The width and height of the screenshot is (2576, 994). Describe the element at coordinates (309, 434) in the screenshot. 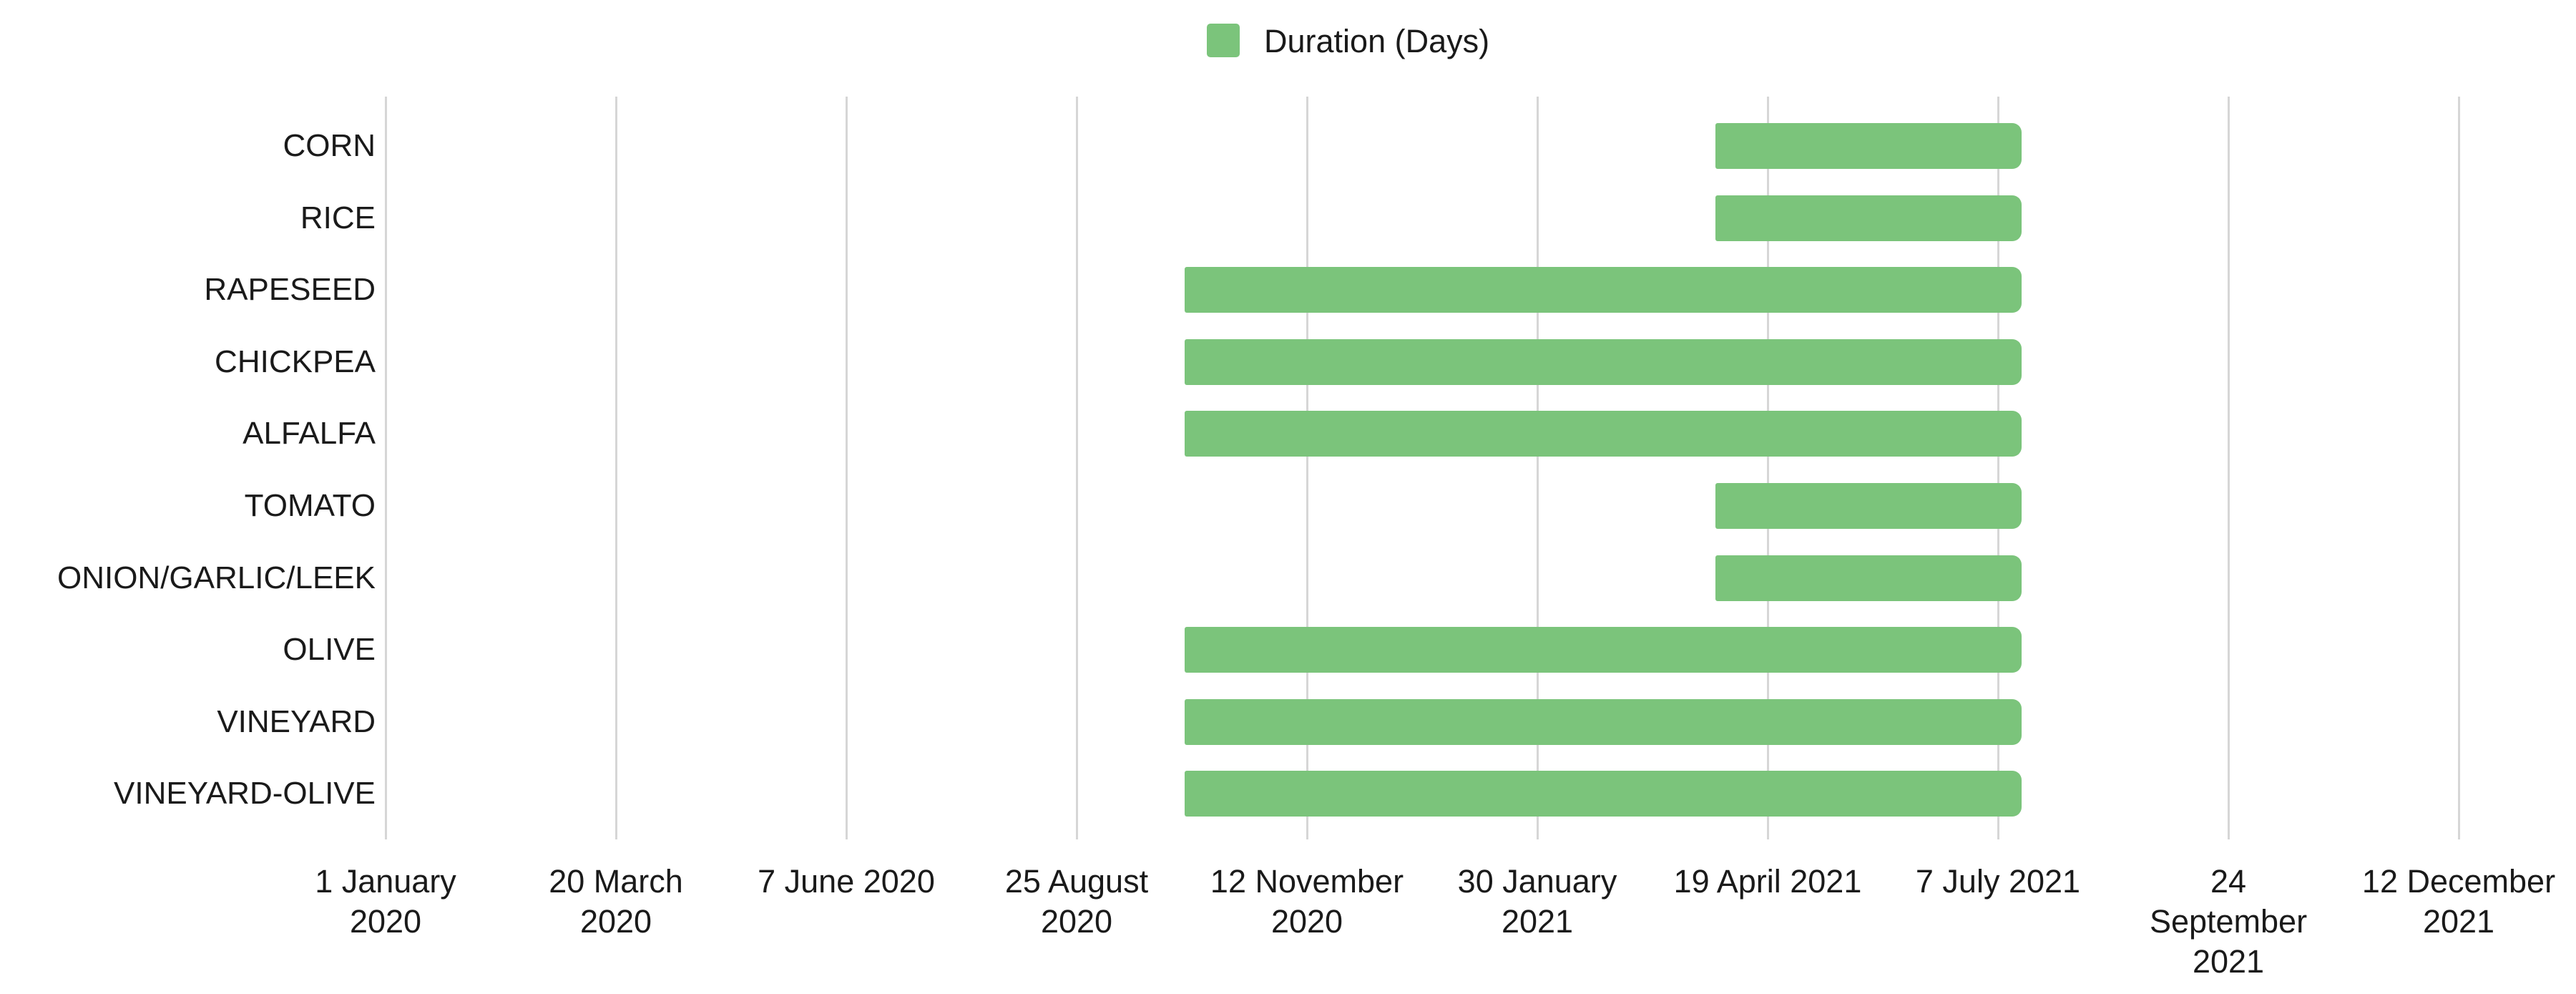

I see `row-label-alfalfa: ALFALFA` at that location.